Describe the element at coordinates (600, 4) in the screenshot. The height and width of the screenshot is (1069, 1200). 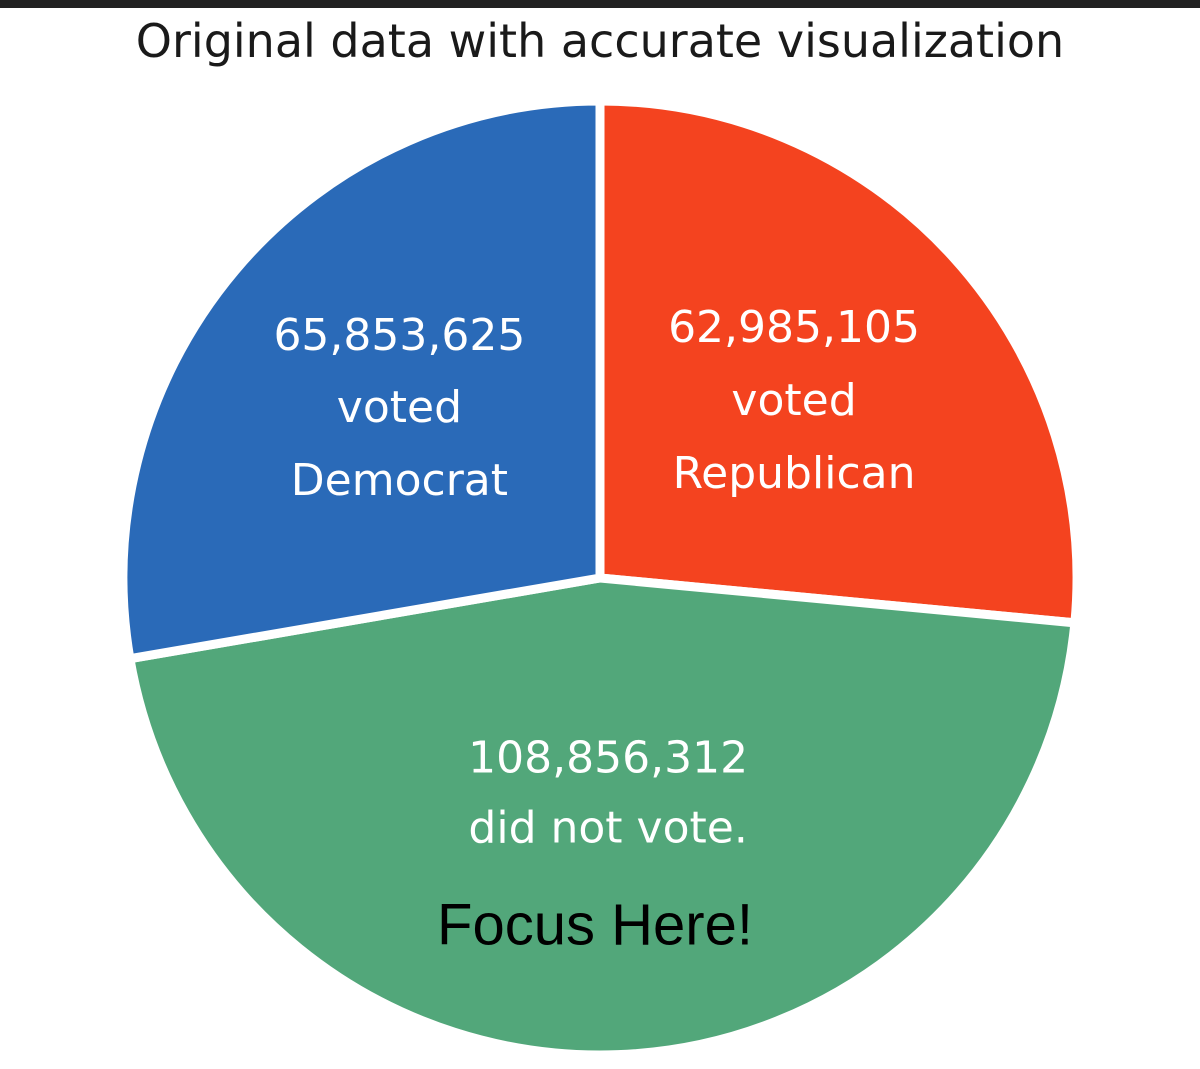
I see `top-bar` at that location.